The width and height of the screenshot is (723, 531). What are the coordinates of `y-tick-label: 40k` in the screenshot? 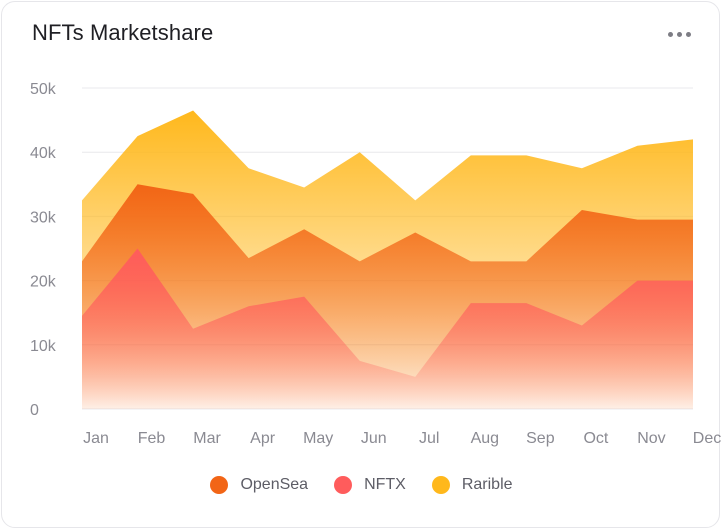 It's located at (43, 153).